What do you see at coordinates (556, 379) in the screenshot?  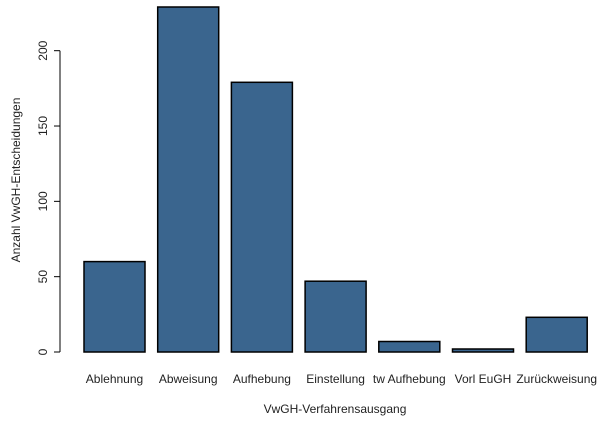 I see `x-tick-label-zur-ckweisung: Zurückweisung` at bounding box center [556, 379].